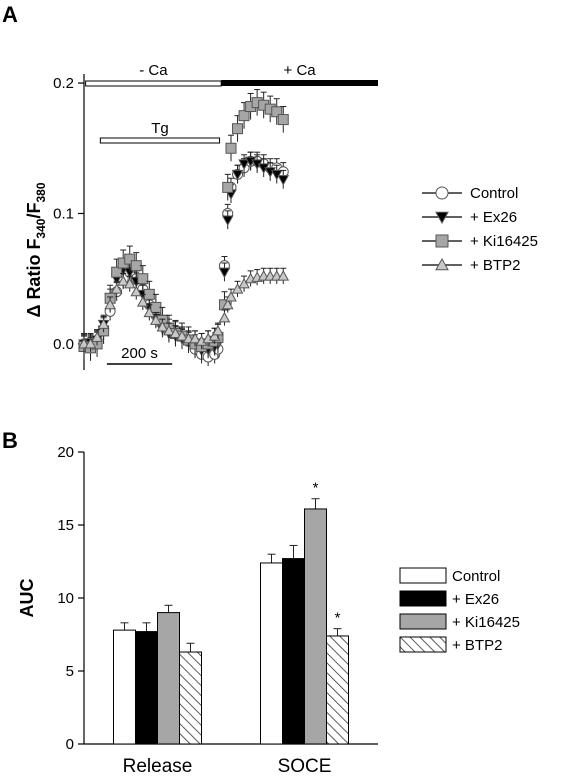  I want to click on y-tick-label: 0.1, so click(63, 213).